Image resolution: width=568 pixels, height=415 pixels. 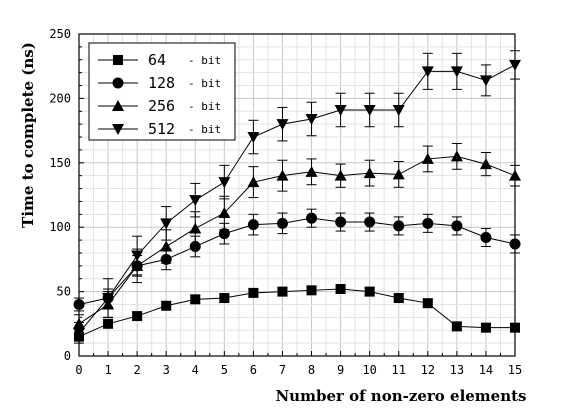 What do you see at coordinates (224, 370) in the screenshot?
I see `x-tick-label: 5` at bounding box center [224, 370].